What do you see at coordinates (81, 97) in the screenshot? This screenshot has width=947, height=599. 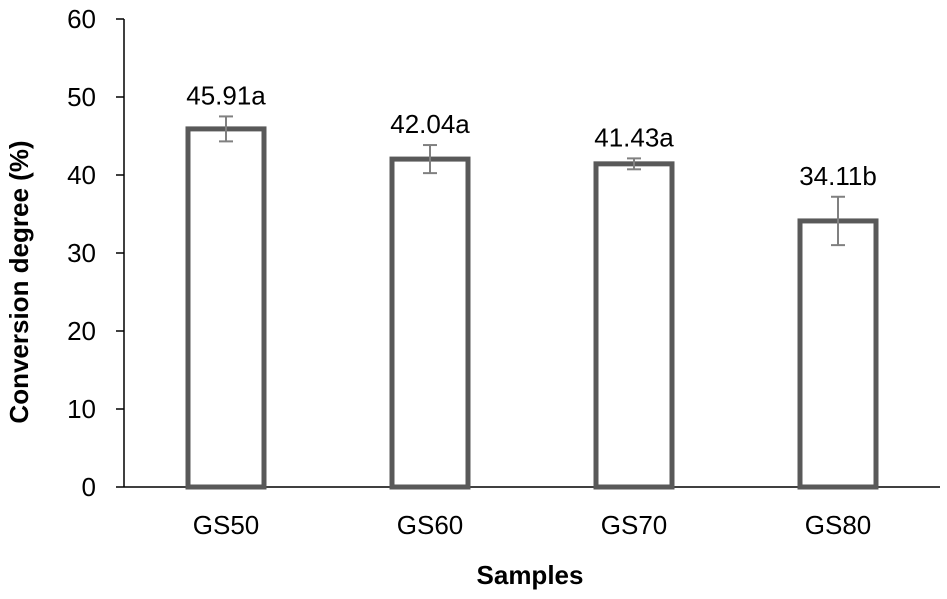 I see `y-tick-label: 50` at bounding box center [81, 97].